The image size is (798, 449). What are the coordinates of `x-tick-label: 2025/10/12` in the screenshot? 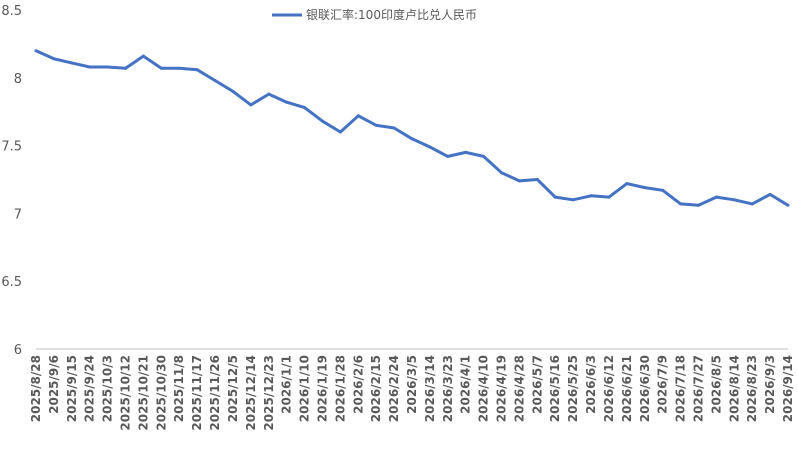 It's located at (126, 393).